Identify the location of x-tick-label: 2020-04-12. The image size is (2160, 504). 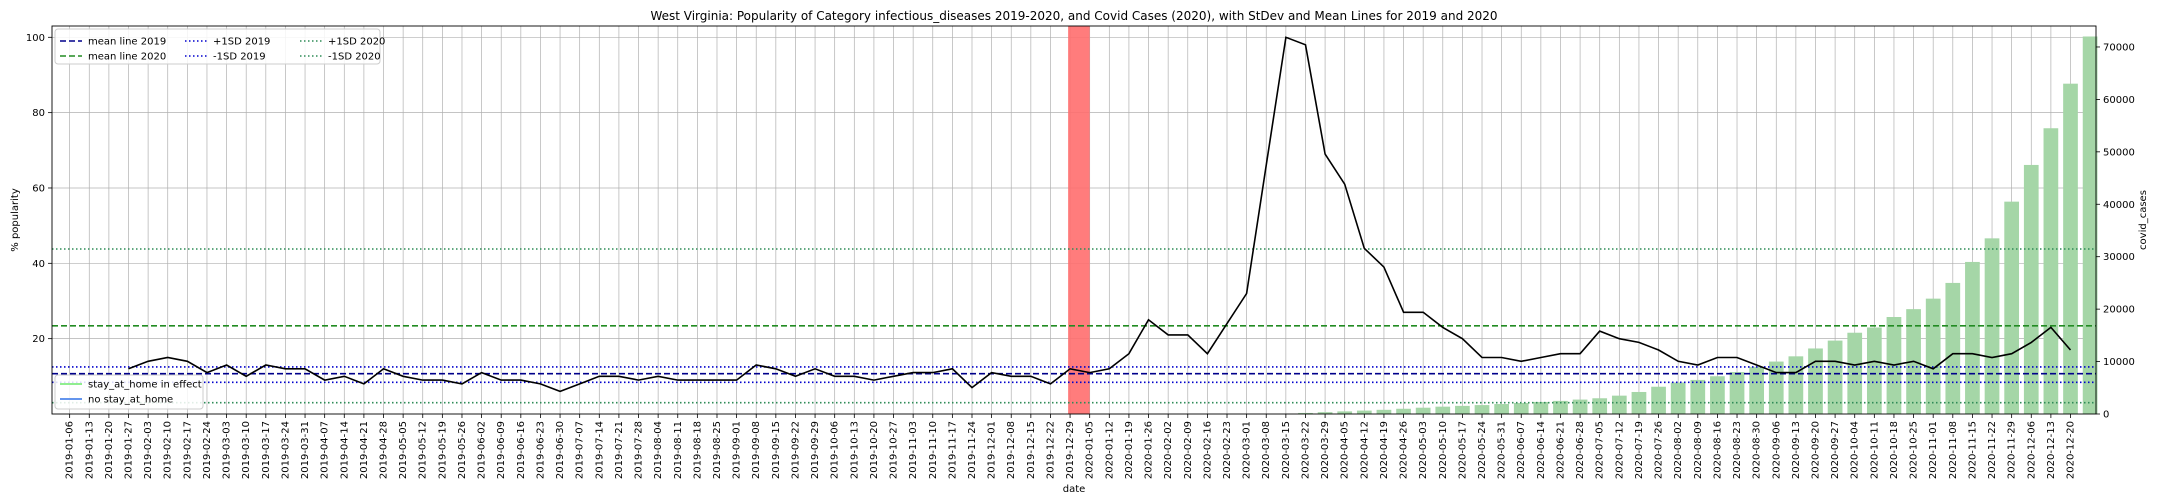
(1364, 450).